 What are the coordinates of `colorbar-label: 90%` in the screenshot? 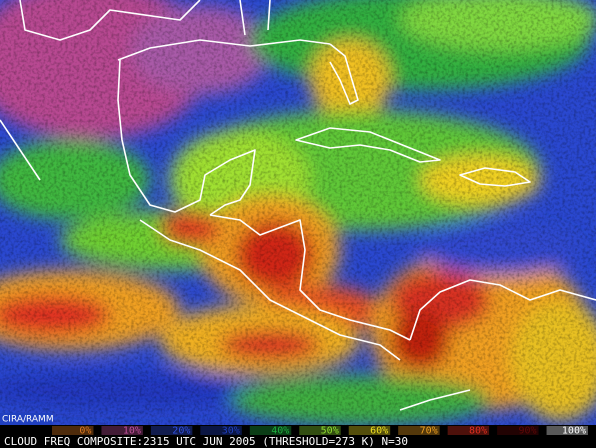 It's located at (527, 431).